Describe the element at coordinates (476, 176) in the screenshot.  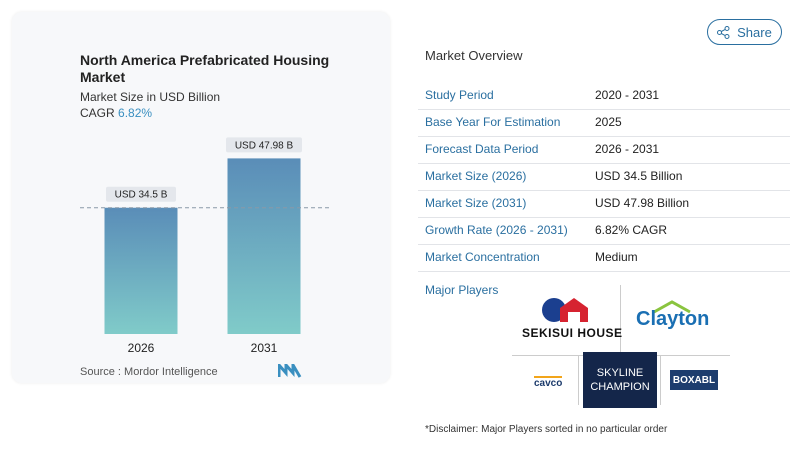
I see `row-label: Market Size (2026)` at that location.